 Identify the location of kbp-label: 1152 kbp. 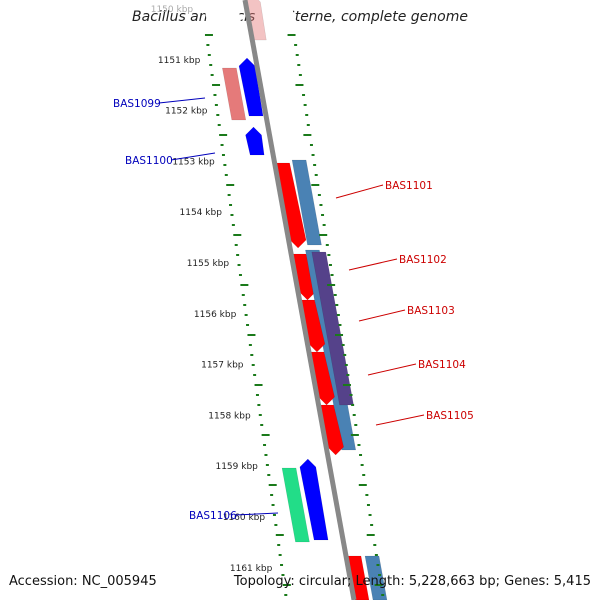
(186, 112).